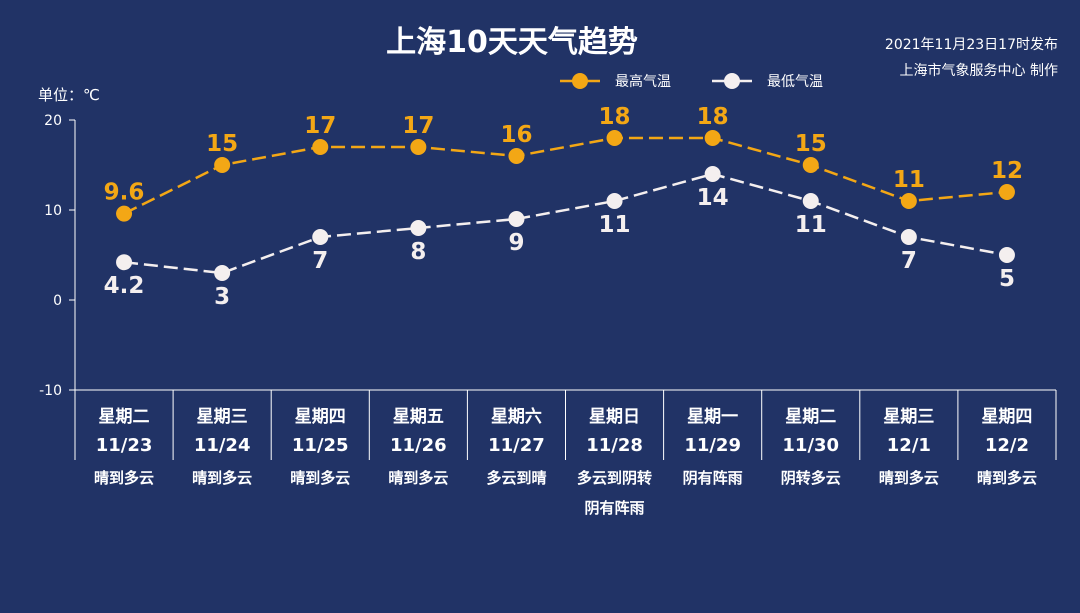 The image size is (1080, 613). What do you see at coordinates (516, 243) in the screenshot?
I see `data-label: 9` at bounding box center [516, 243].